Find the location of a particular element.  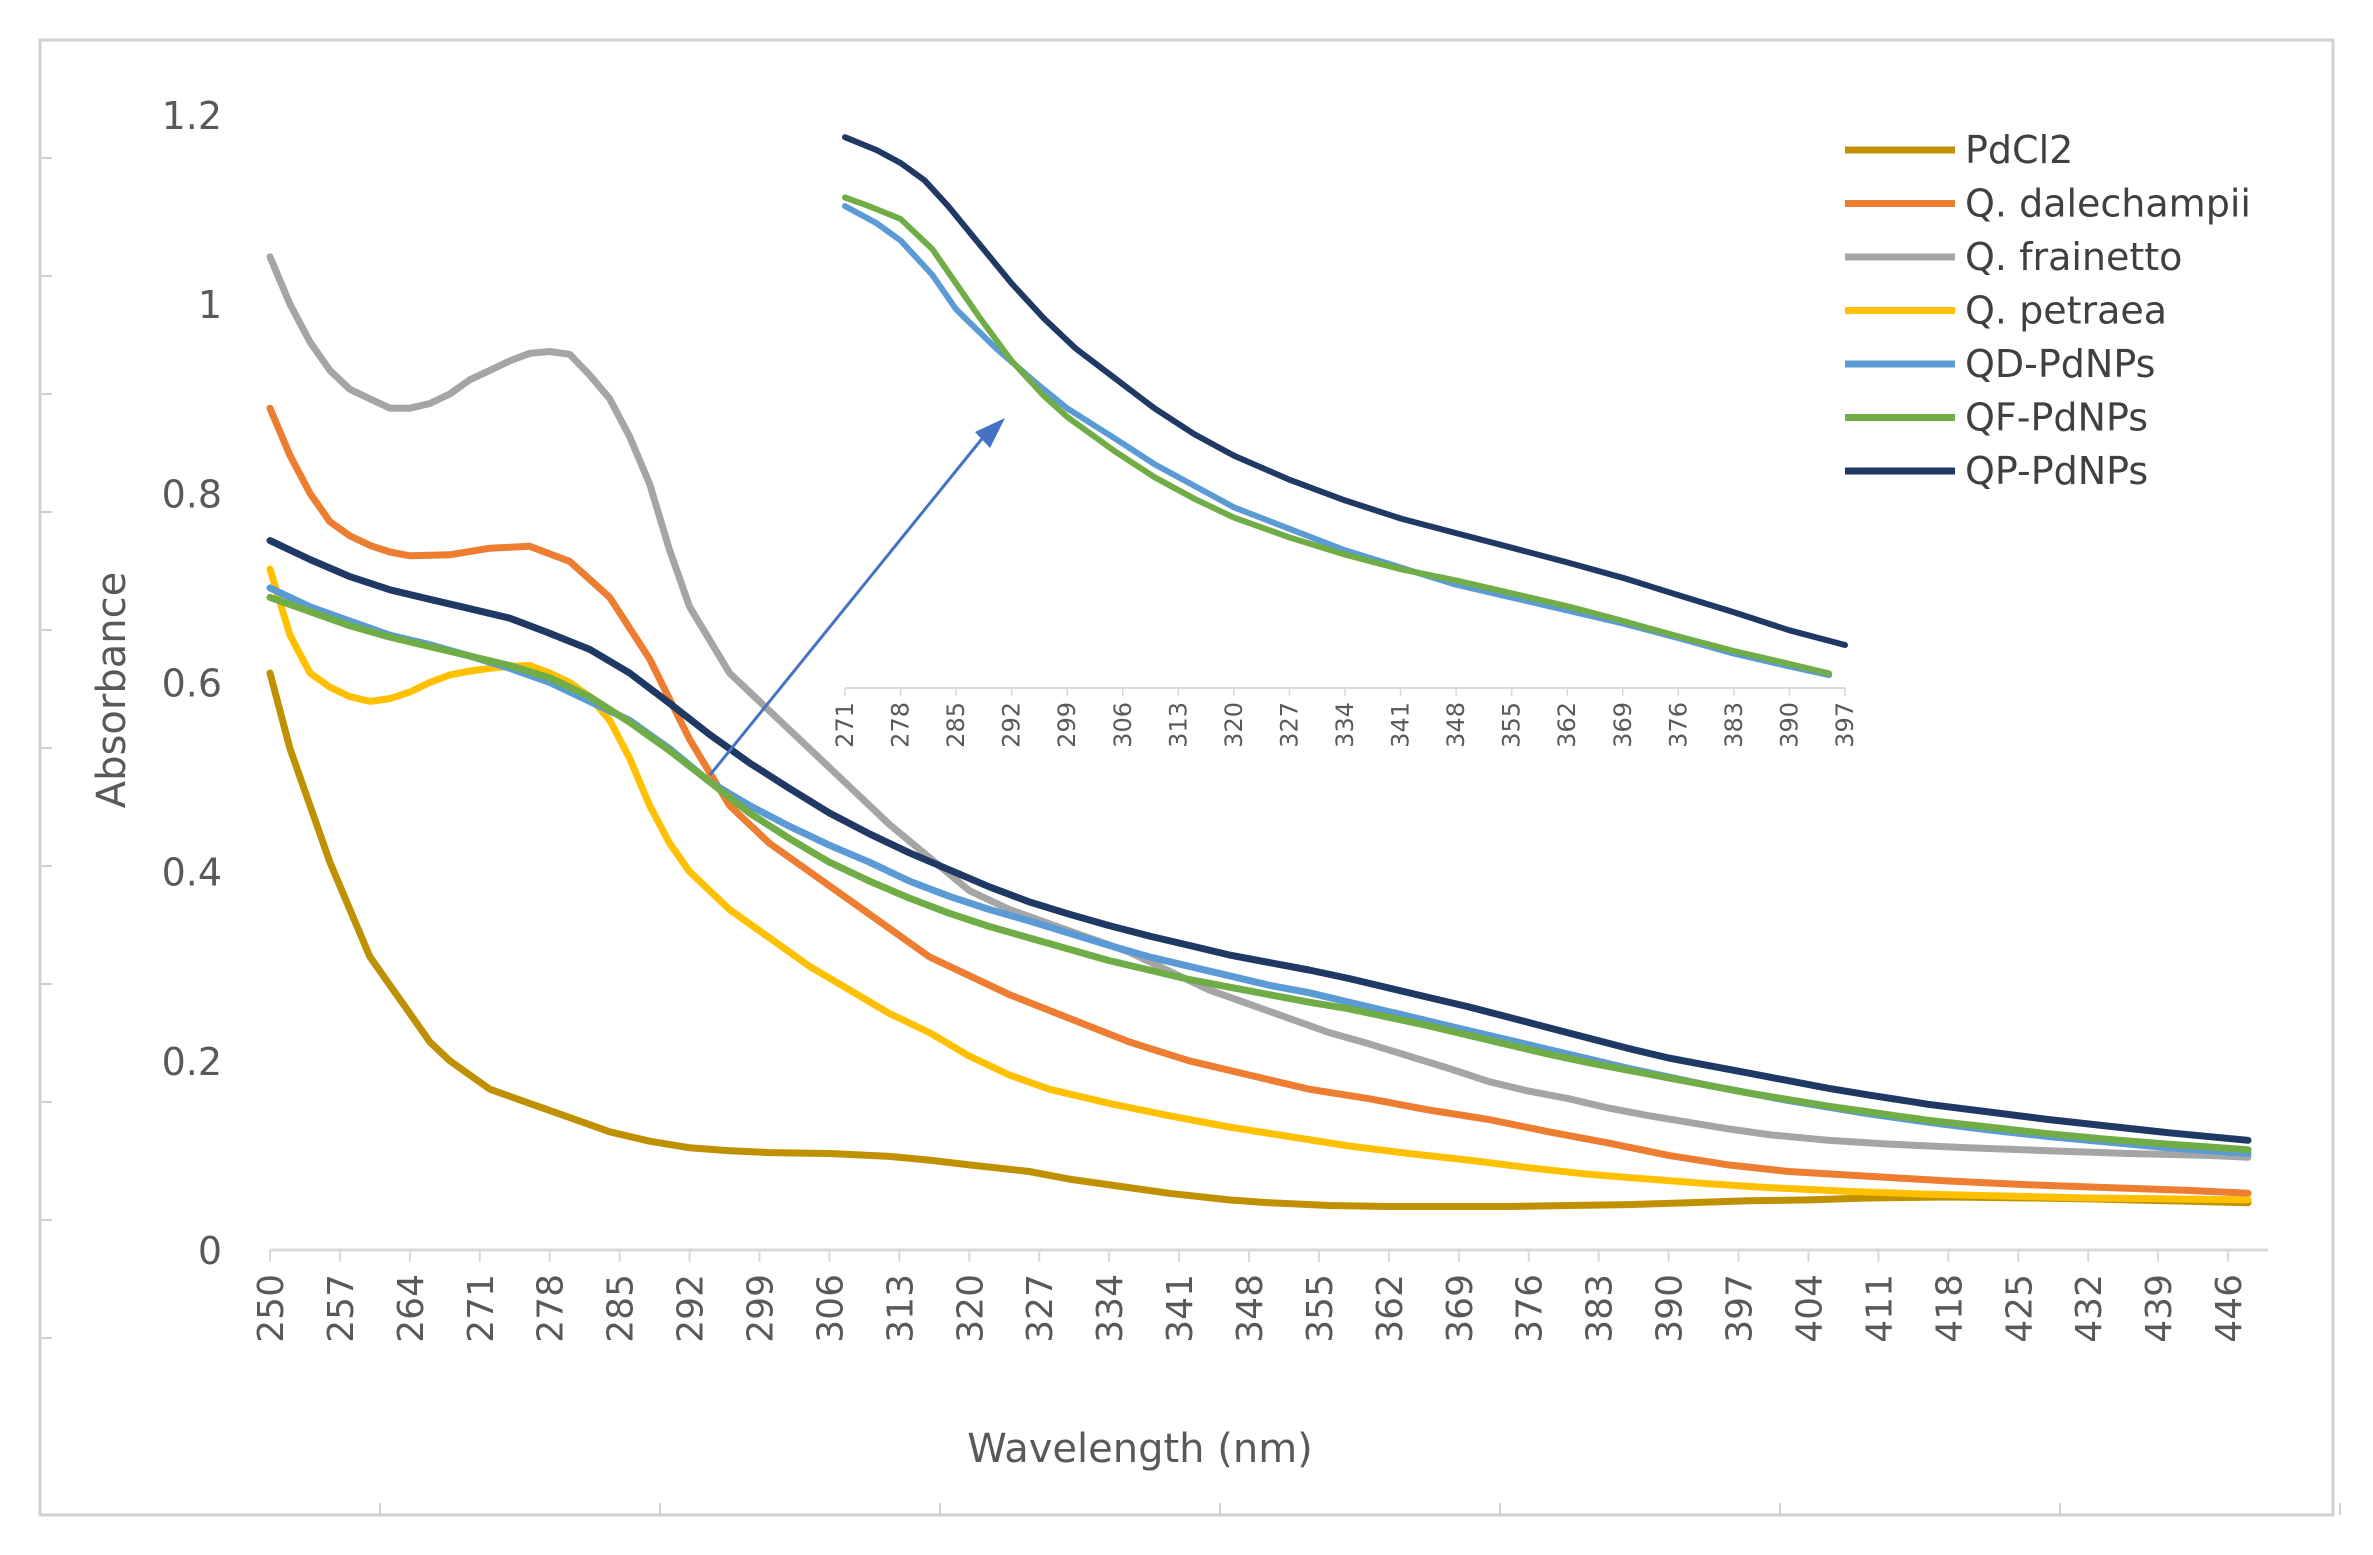

x-tick-label: 418 is located at coordinates (1949, 1308).